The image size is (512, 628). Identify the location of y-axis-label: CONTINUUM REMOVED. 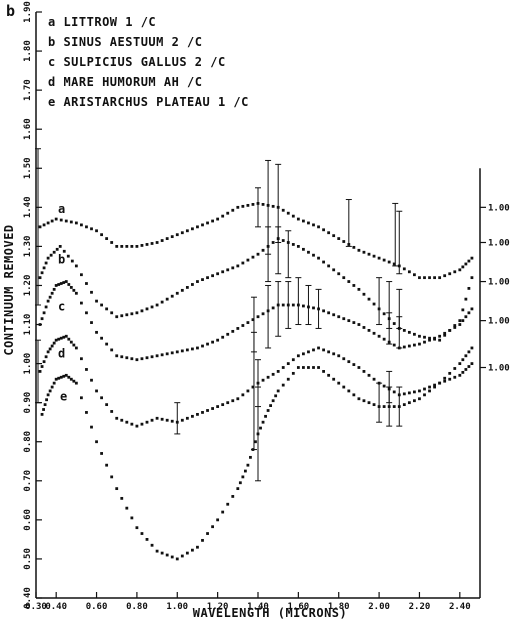
(9, 289).